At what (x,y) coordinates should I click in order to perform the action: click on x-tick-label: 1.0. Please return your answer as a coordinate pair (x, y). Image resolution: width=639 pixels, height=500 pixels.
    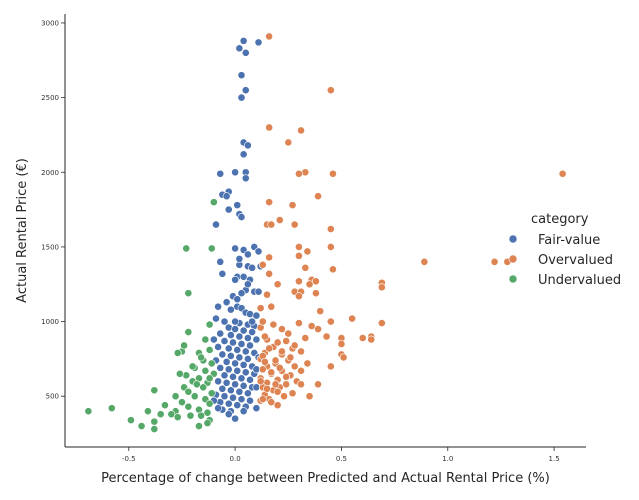
    Looking at the image, I should click on (447, 459).